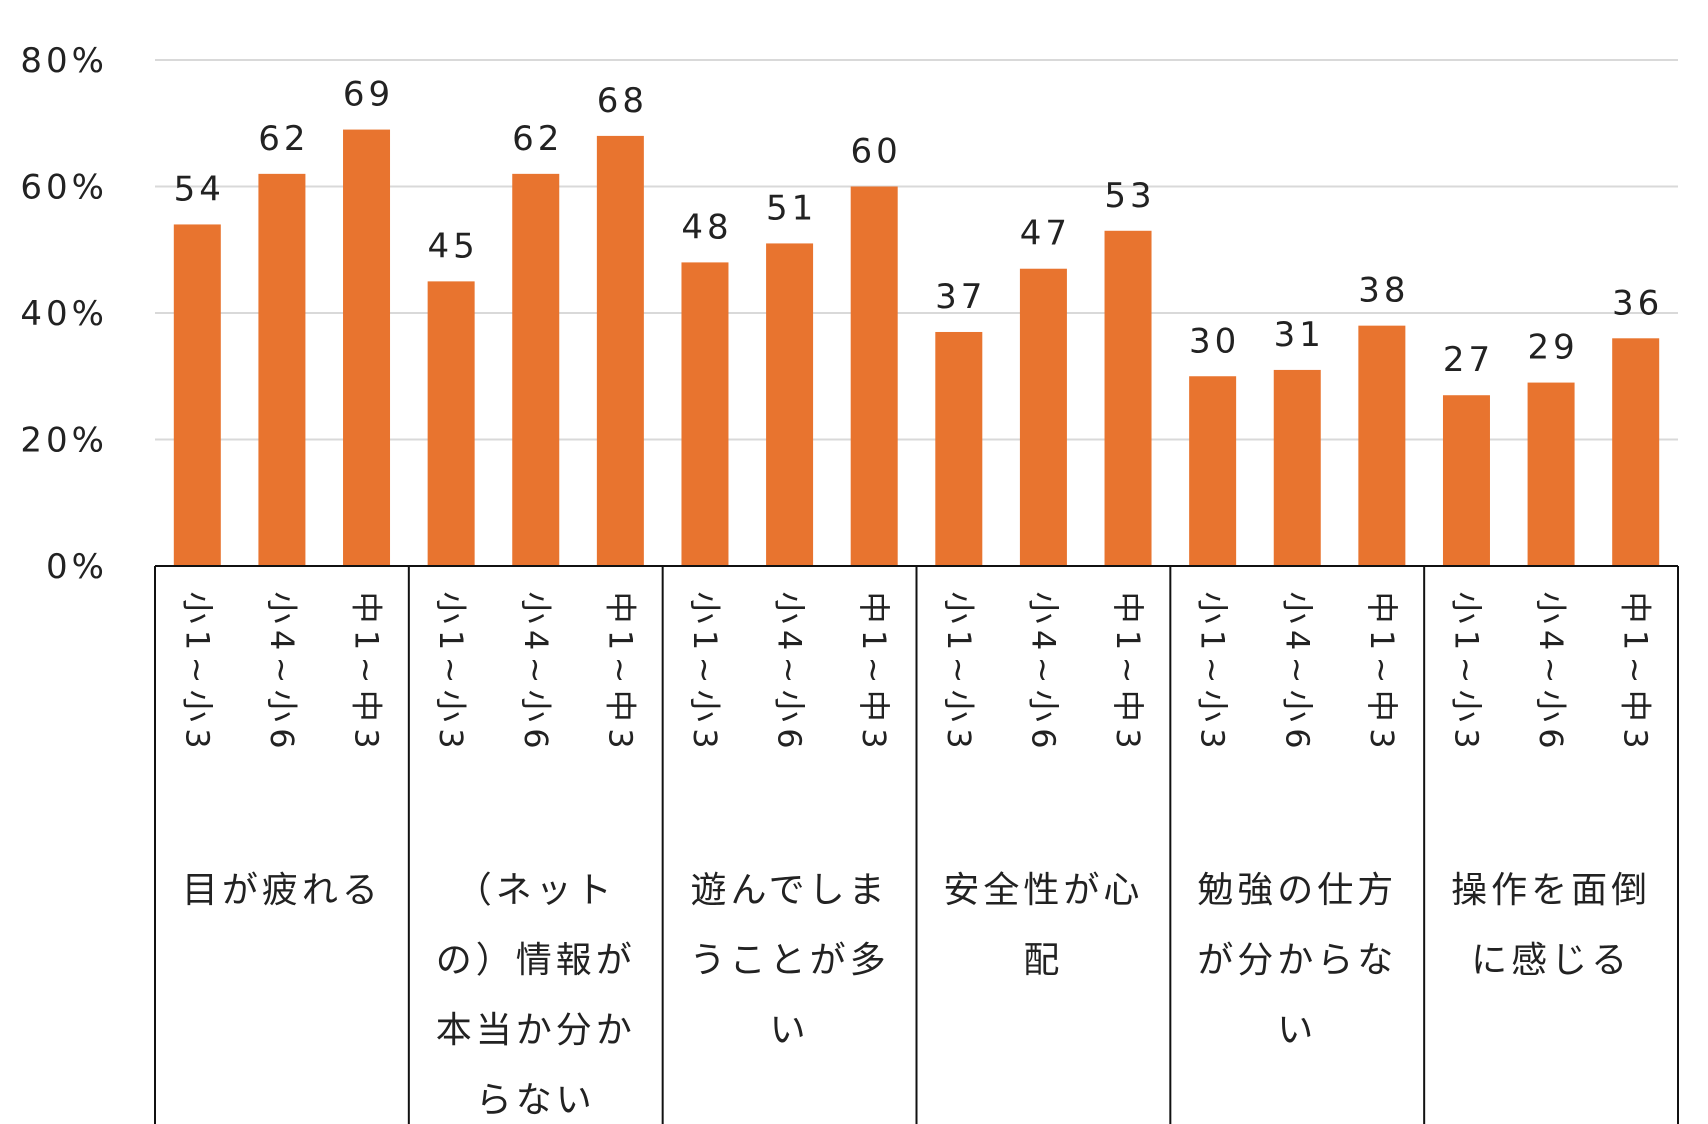 This screenshot has height=1124, width=1708. Describe the element at coordinates (1299, 335) in the screenshot. I see `data-label: 31` at that location.